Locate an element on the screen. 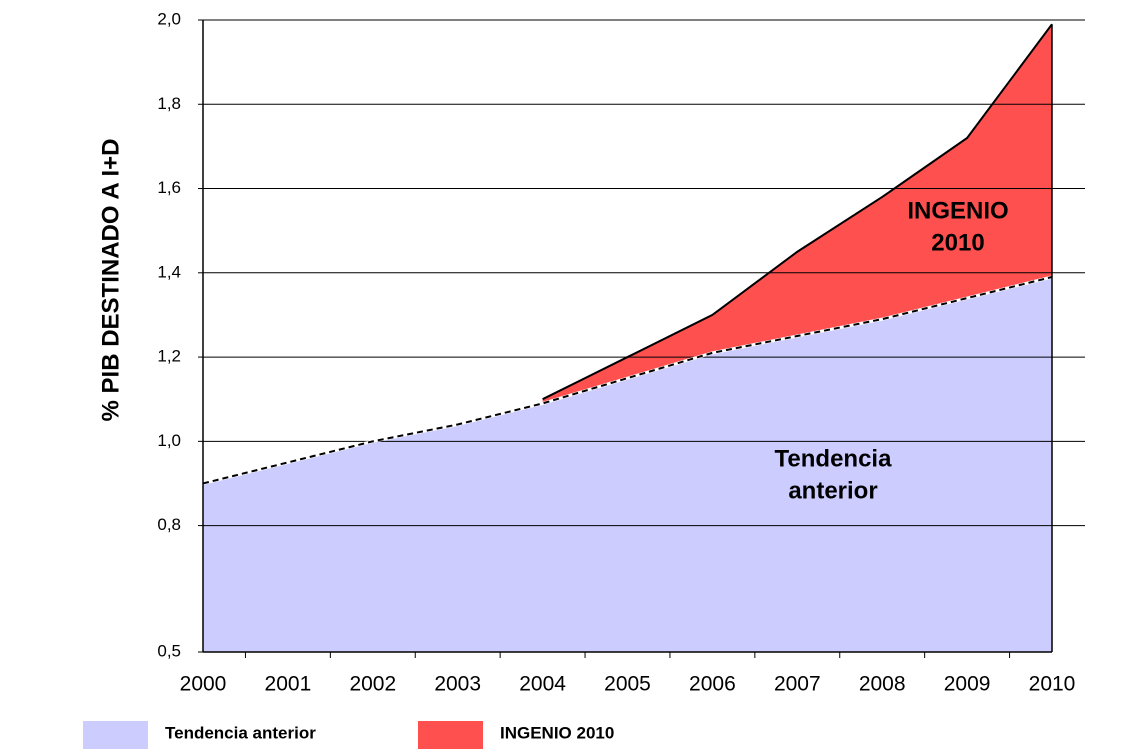 This screenshot has width=1129, height=749. annotation: anterior is located at coordinates (832, 490).